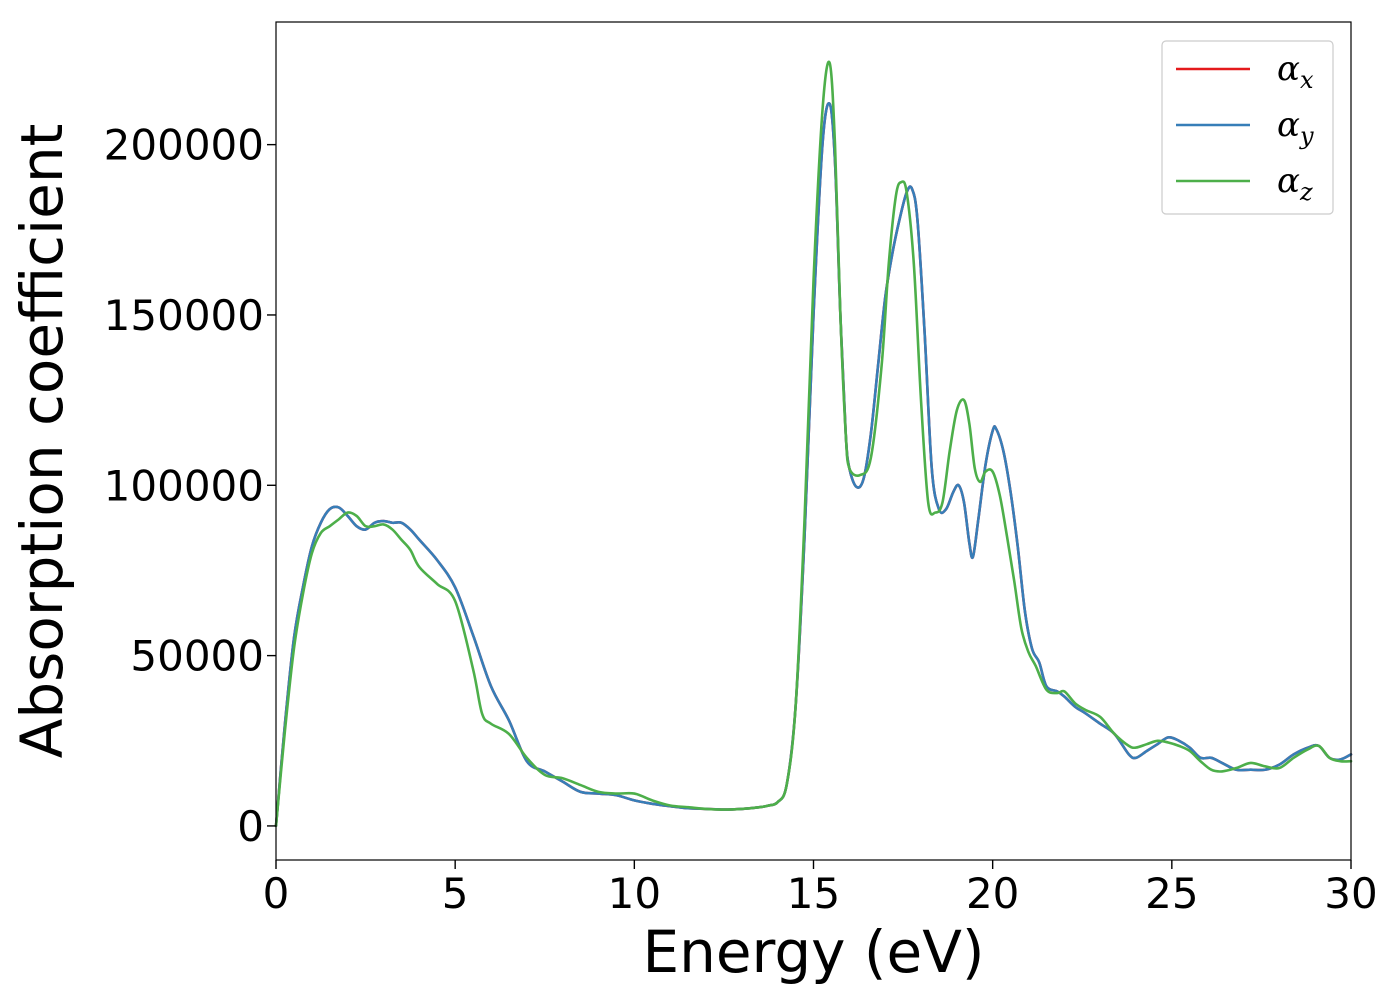 The image size is (1400, 1000). Describe the element at coordinates (42, 441) in the screenshot. I see `y-axis-title: Absorption coefficient` at that location.